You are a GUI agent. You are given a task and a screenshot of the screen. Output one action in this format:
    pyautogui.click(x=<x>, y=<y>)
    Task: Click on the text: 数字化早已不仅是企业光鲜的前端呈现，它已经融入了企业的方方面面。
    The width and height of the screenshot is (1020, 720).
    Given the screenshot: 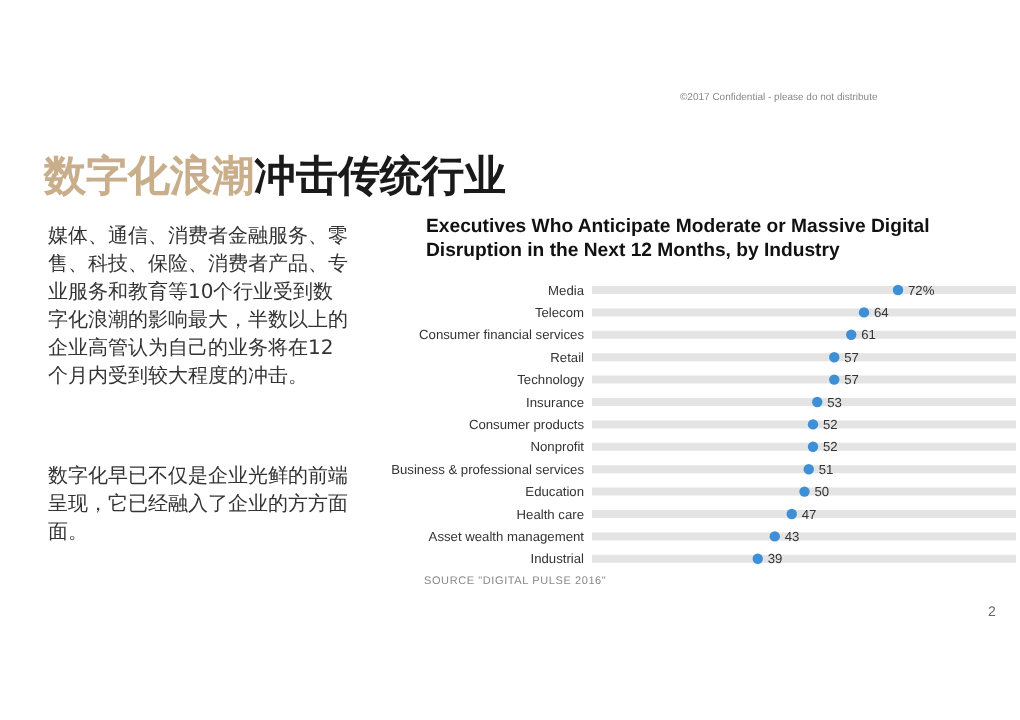 What is the action you would take?
    pyautogui.click(x=198, y=506)
    